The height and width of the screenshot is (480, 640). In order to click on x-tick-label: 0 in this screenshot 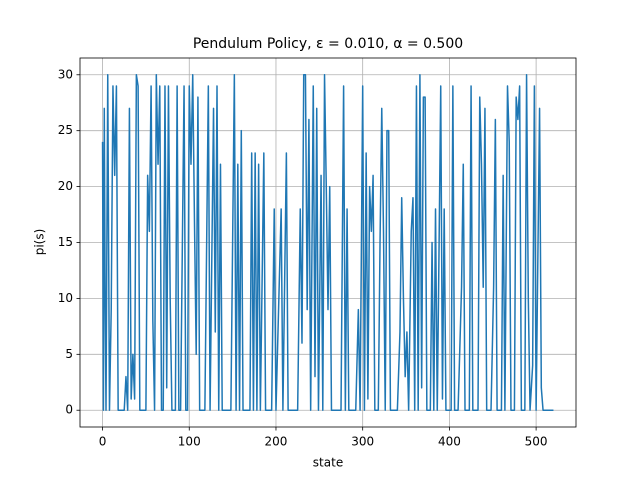, I will do `click(103, 442)`.